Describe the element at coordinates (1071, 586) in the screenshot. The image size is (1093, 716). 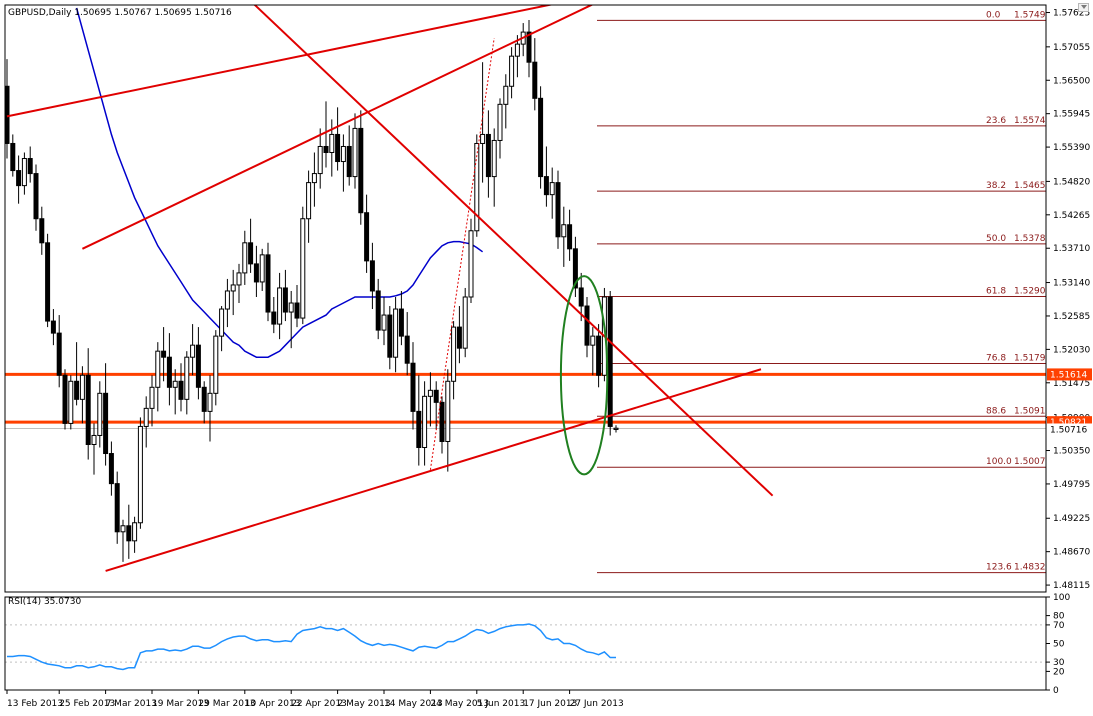
I see `price-axis-label: 1.48115` at that location.